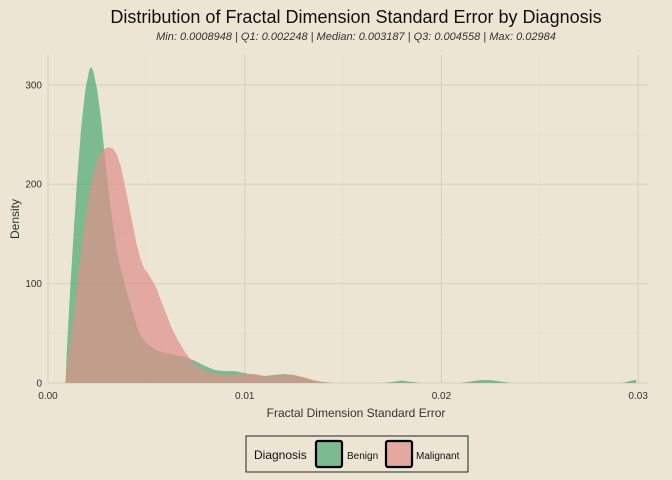 The image size is (672, 480). I want to click on x-tick-label: 0.01, so click(245, 396).